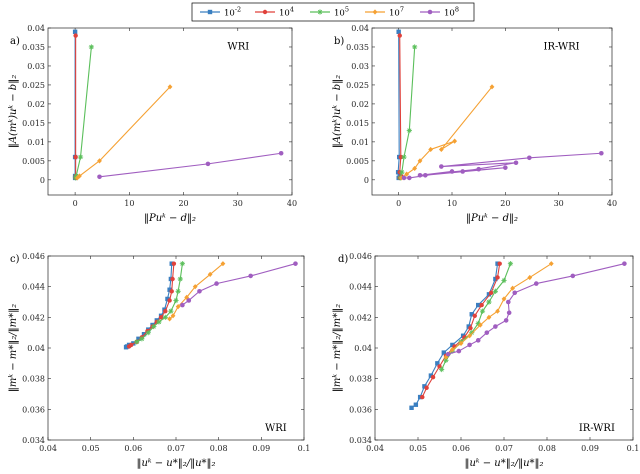 This screenshot has height=474, width=640. I want to click on x-tick-label: 0.06, so click(133, 448).